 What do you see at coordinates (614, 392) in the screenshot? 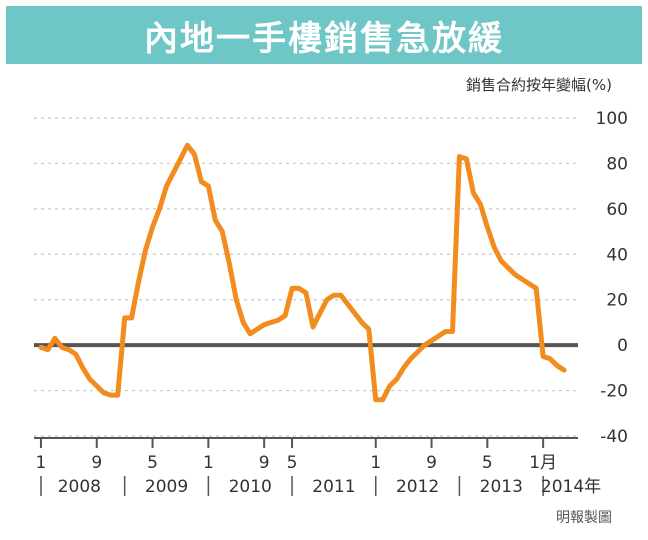
I see `y-tick-label: -20` at bounding box center [614, 392].